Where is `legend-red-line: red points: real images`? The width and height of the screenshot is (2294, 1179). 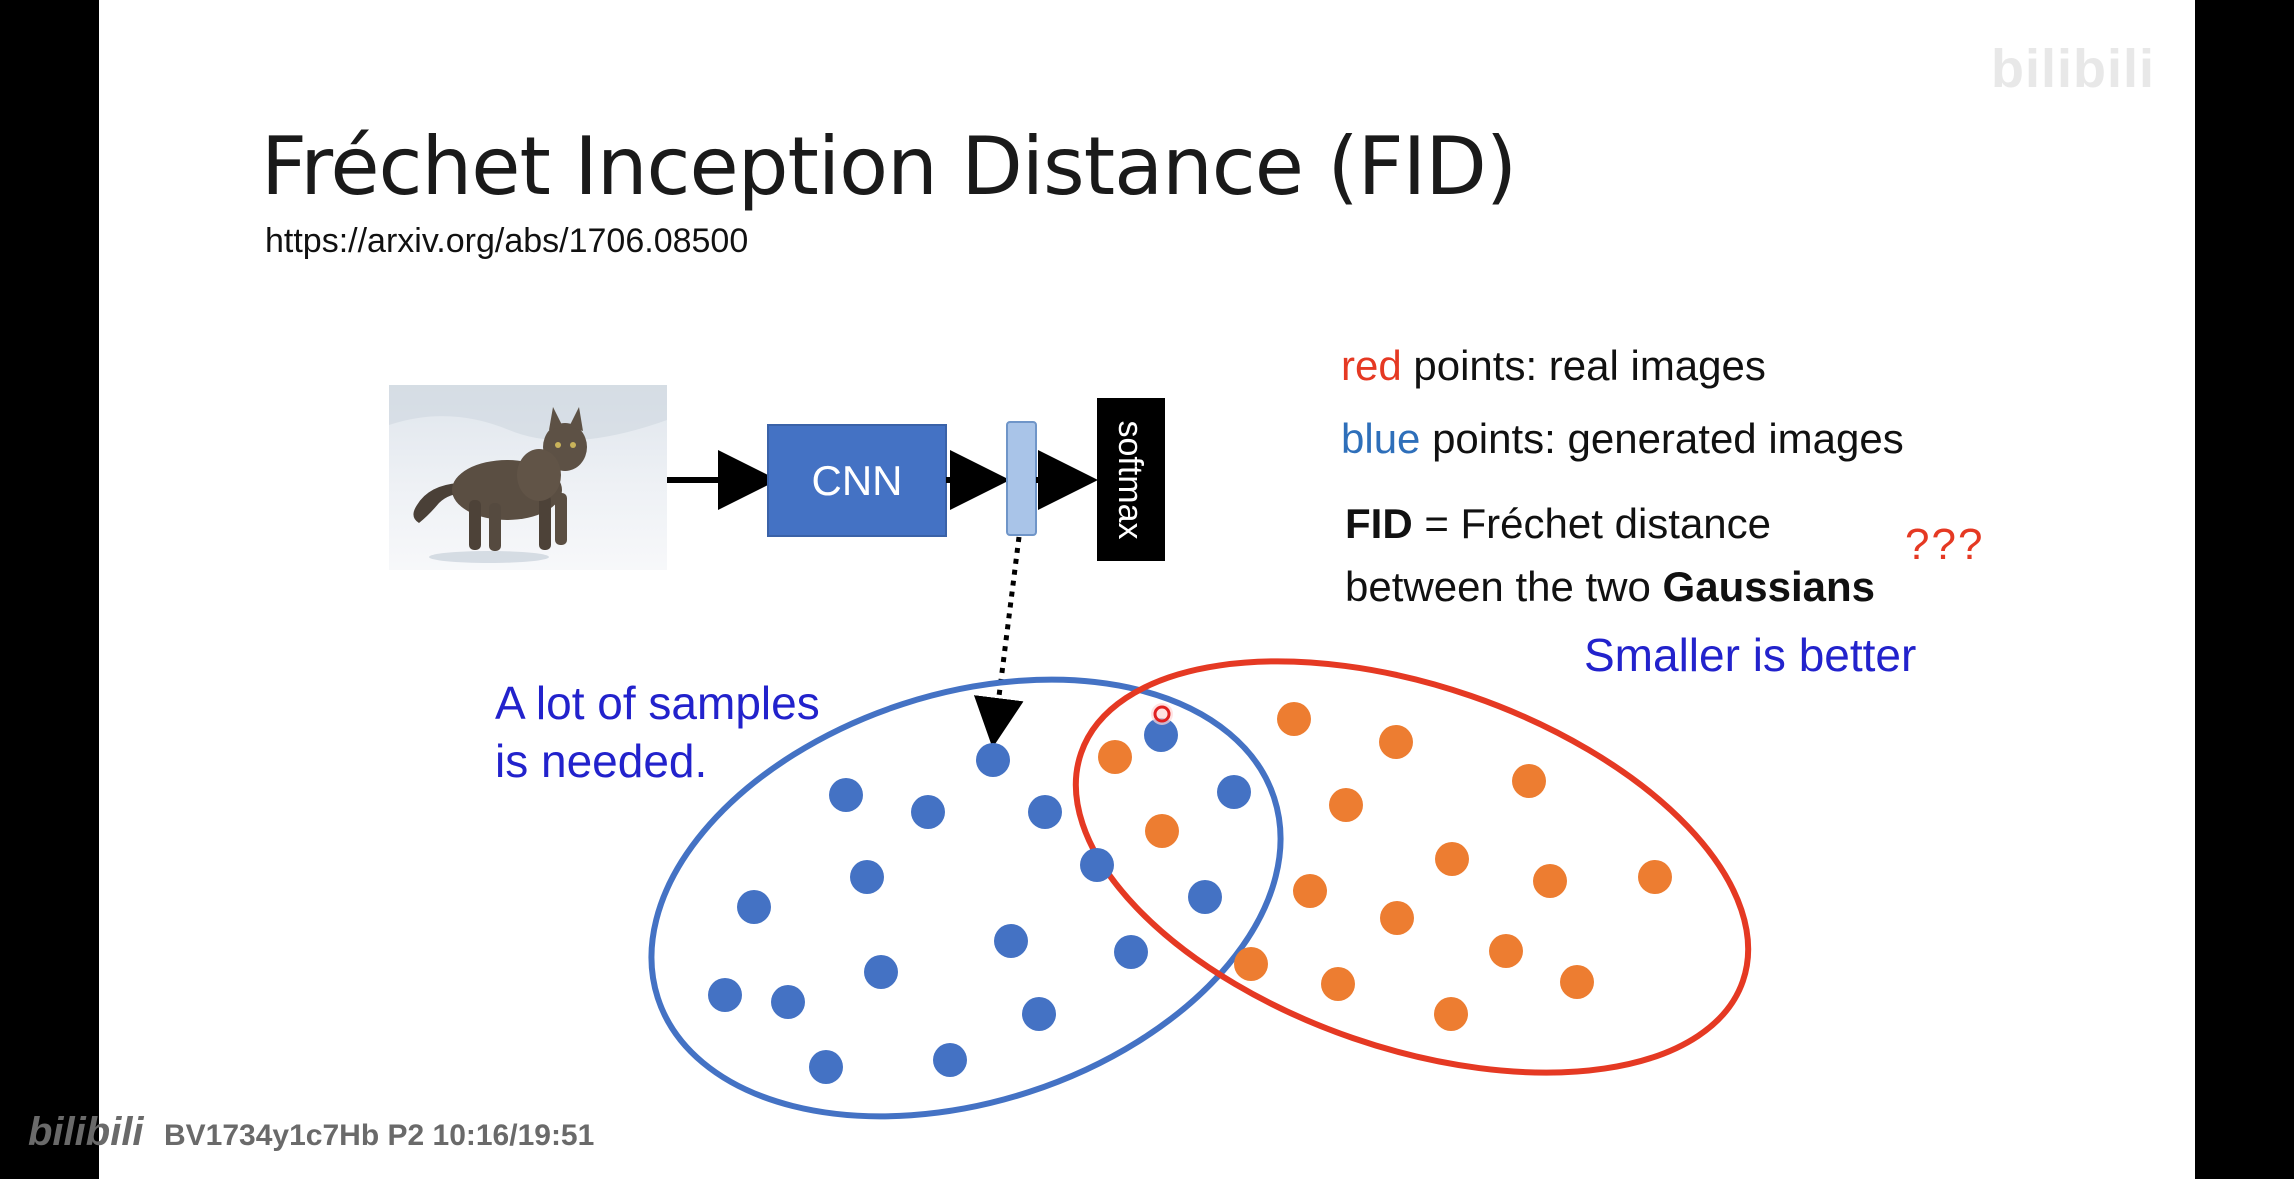
legend-red-line: red points: real images is located at coordinates (1553, 366).